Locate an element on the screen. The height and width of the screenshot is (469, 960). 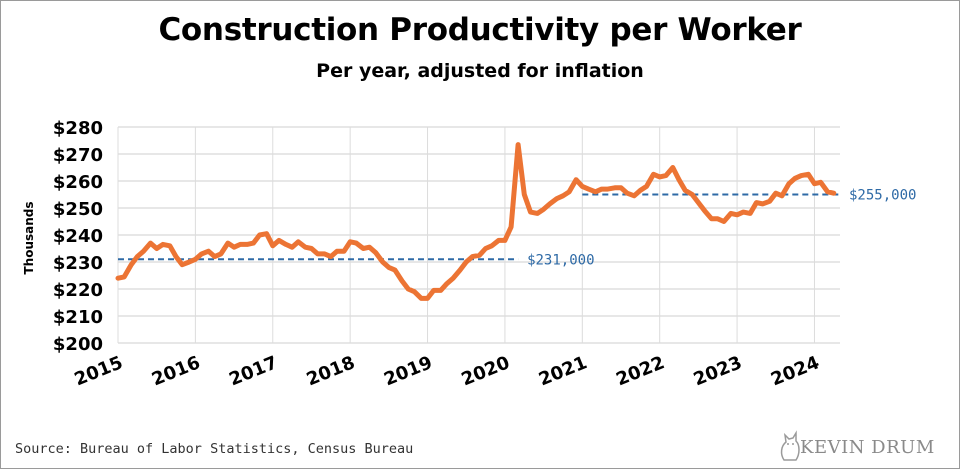
reference-line-label: $231,000 is located at coordinates (560, 260).